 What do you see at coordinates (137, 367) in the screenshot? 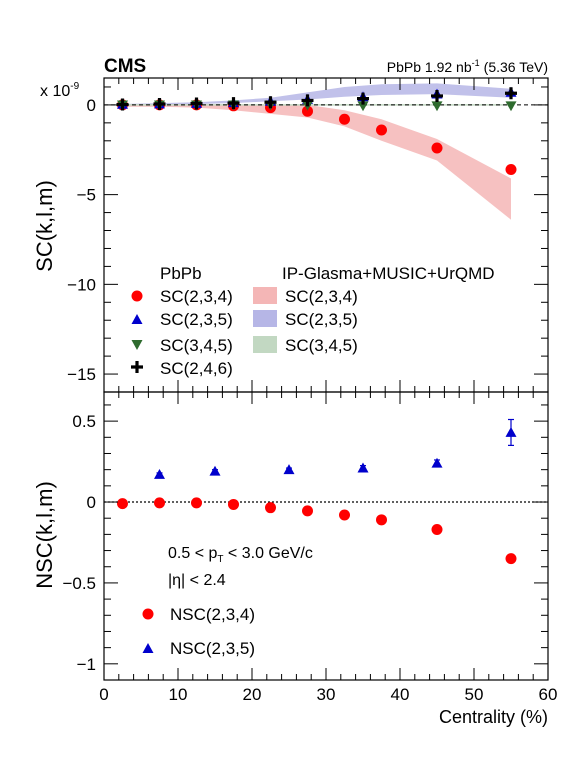
I see `legend-marker-sc246` at bounding box center [137, 367].